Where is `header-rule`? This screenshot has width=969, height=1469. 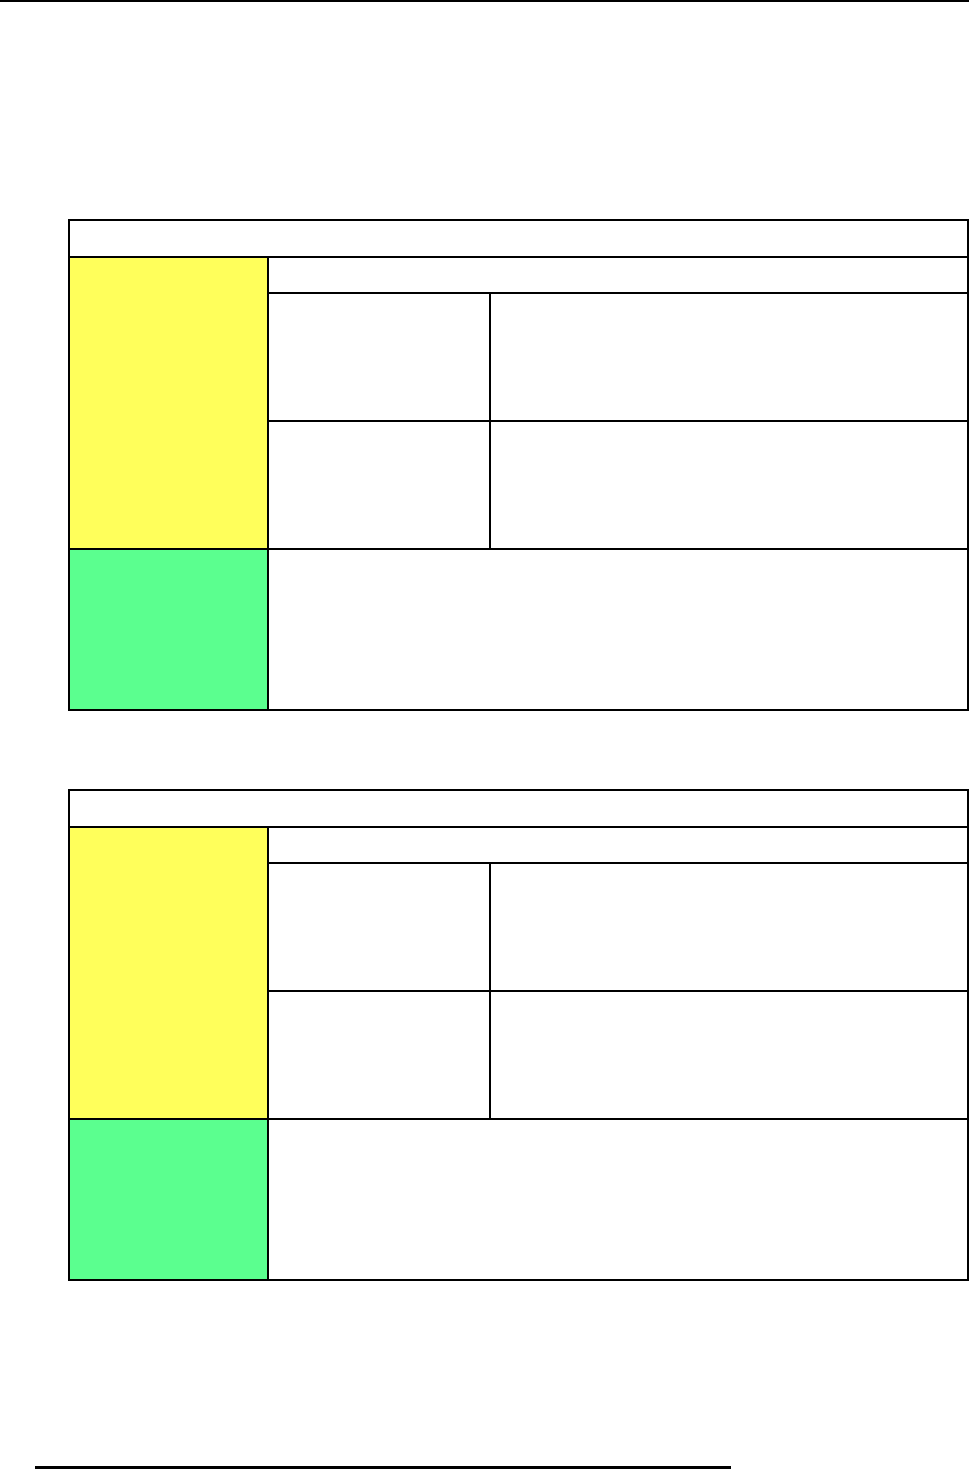
header-rule is located at coordinates (484, 1).